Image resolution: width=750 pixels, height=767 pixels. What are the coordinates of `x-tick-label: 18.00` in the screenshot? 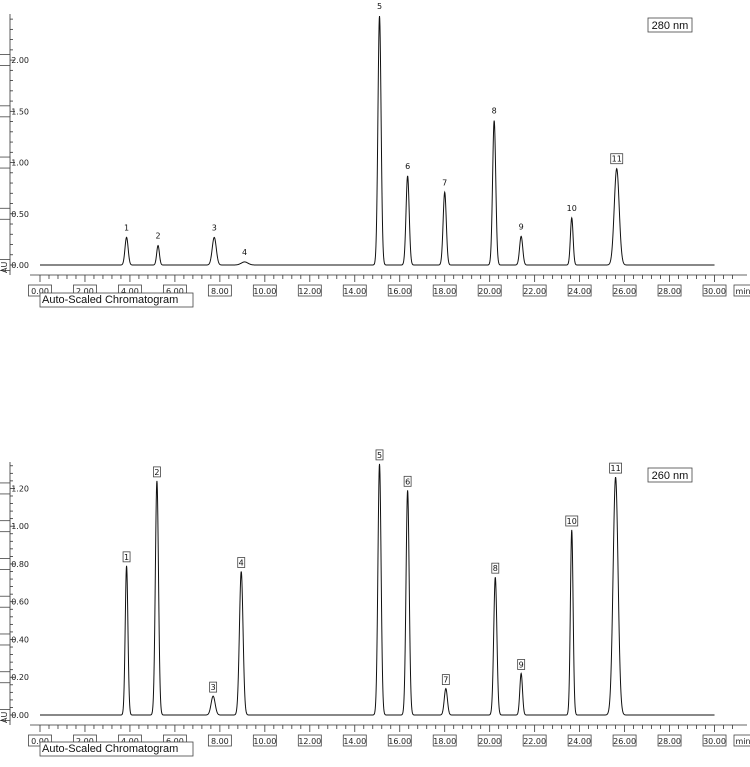 It's located at (444, 741).